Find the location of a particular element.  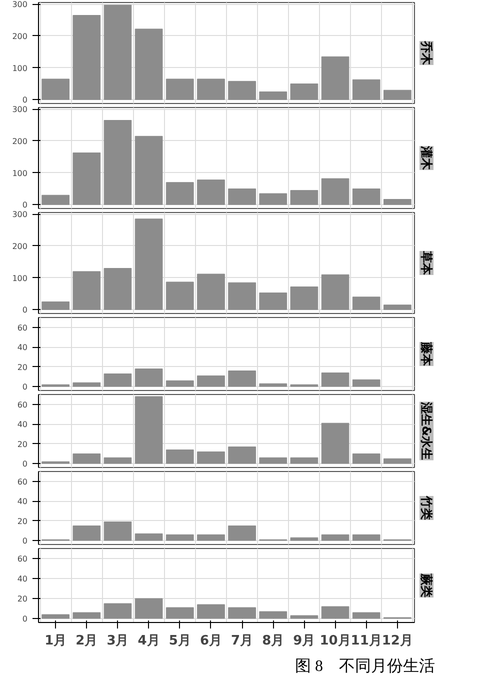

y-tick-label: 200 is located at coordinates (20, 141).